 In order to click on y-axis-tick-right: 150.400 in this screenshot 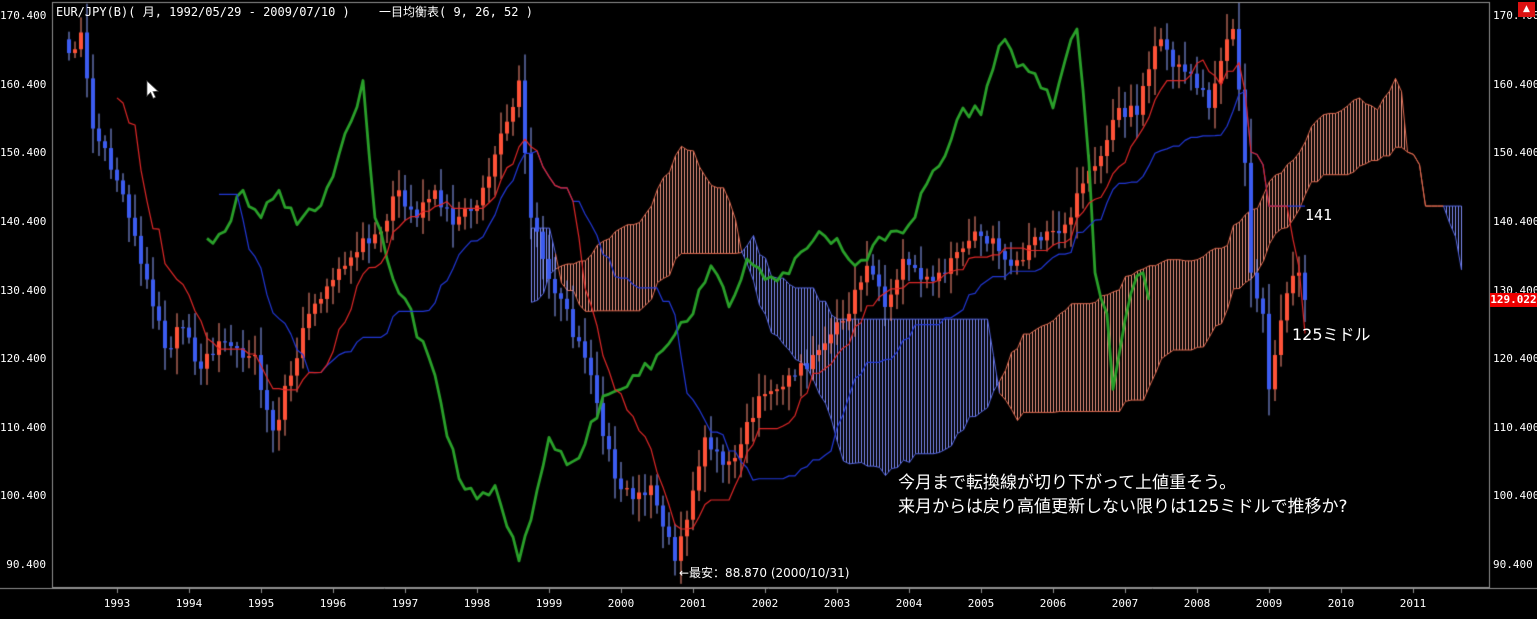, I will do `click(1515, 153)`.